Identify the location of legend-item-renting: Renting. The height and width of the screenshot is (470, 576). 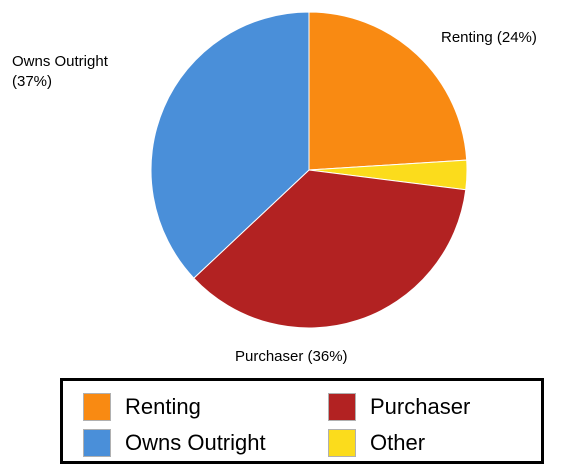
(142, 407).